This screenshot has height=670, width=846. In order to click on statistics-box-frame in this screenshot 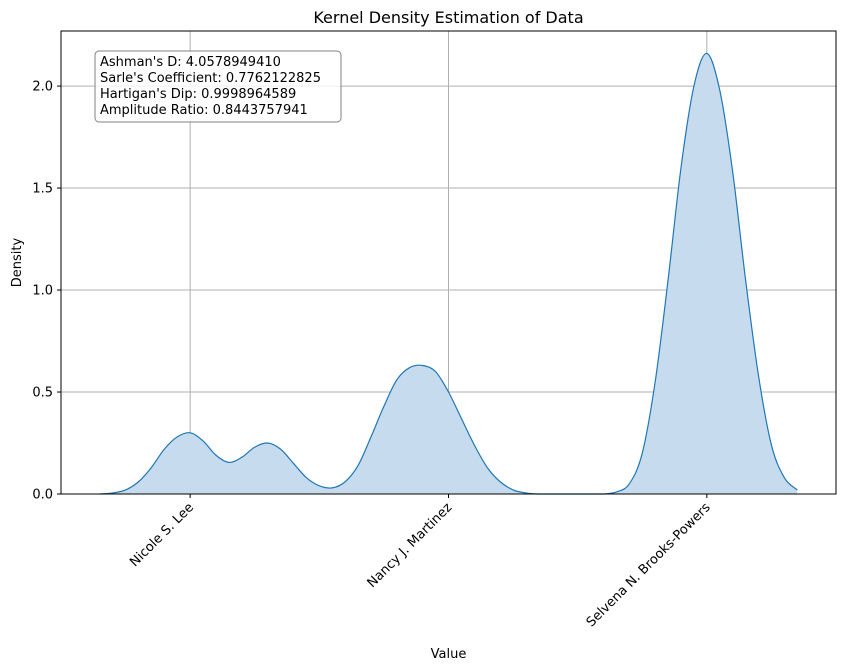, I will do `click(218, 86)`.